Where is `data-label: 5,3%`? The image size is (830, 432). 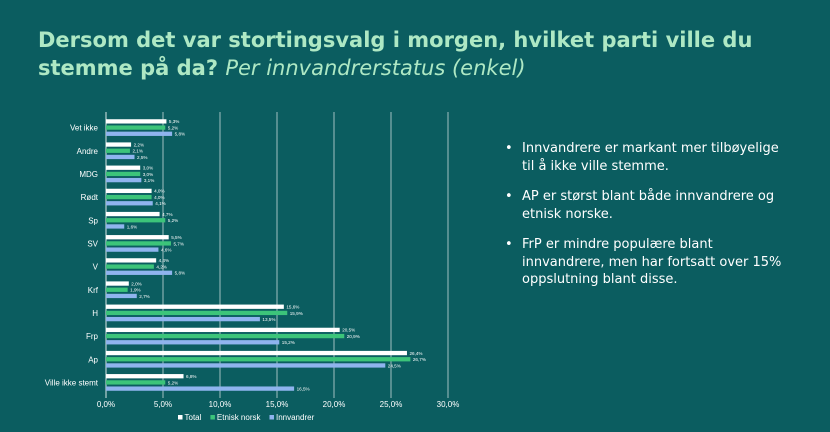 data-label: 5,3% is located at coordinates (174, 121).